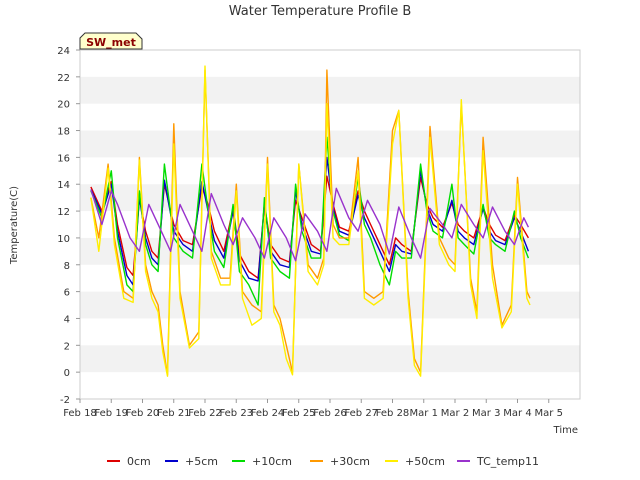 Image resolution: width=640 pixels, height=480 pixels. What do you see at coordinates (63, 78) in the screenshot?
I see `y-tick-label: 22` at bounding box center [63, 78].